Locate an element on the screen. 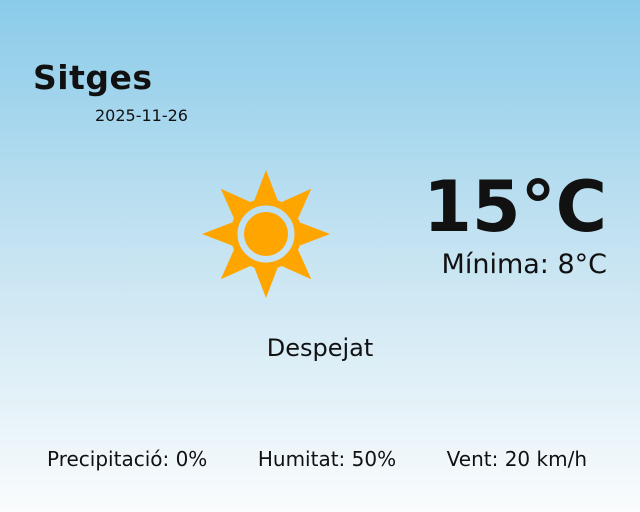 The height and width of the screenshot is (512, 640). weather-condition: Despejat is located at coordinates (320, 348).